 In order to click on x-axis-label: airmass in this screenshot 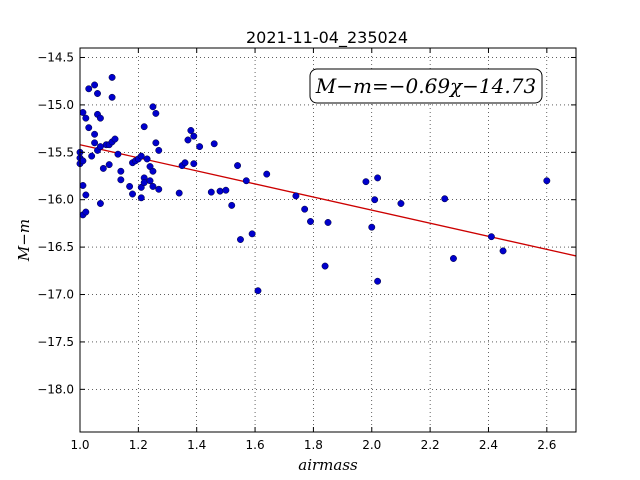, I will do `click(328, 465)`.